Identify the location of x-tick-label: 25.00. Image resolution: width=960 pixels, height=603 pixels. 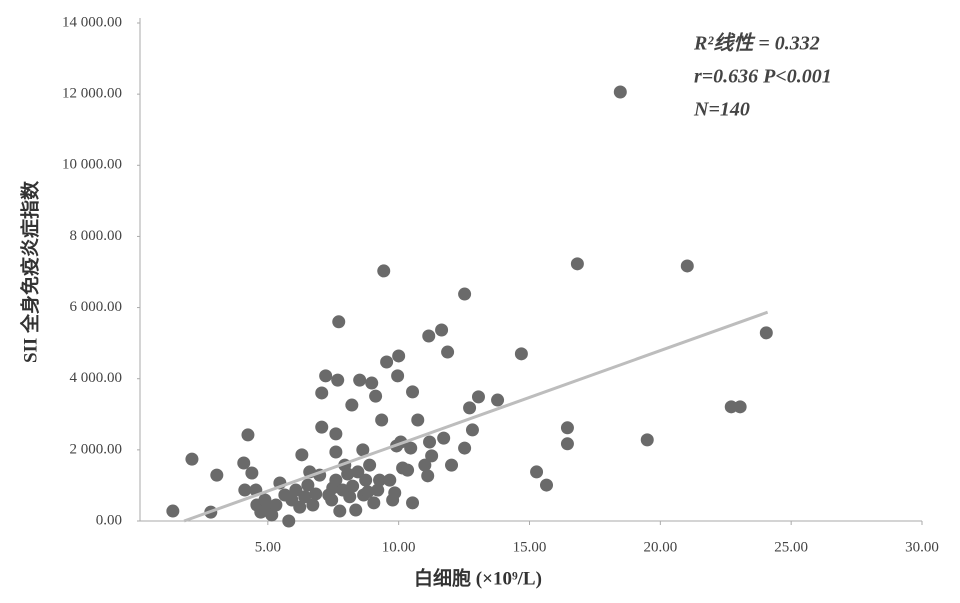
(791, 547).